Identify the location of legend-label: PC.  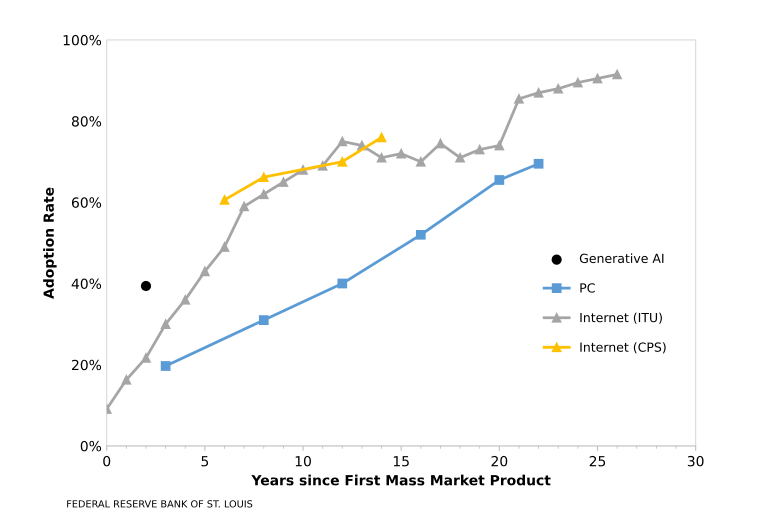
(587, 288).